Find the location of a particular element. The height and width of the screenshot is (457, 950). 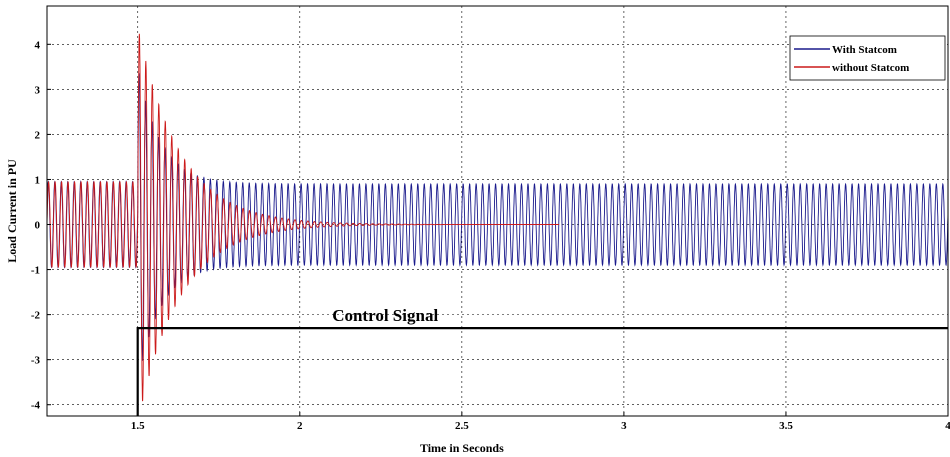

legend-box is located at coordinates (867, 58).